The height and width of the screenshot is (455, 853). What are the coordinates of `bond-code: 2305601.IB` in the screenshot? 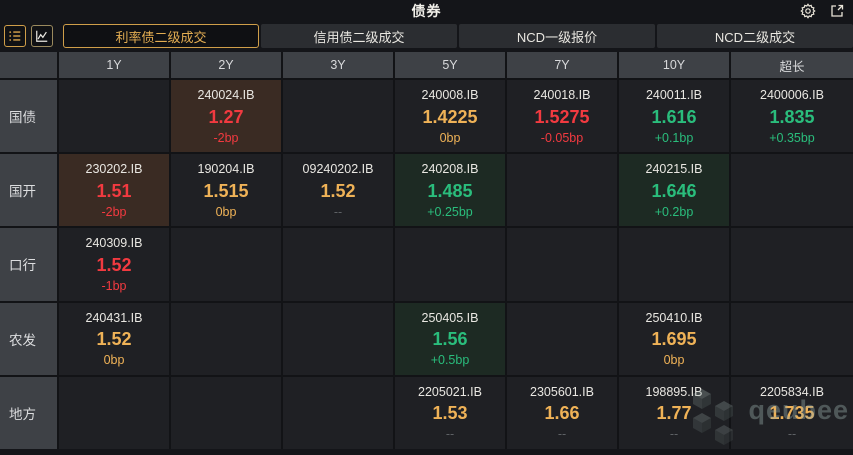 It's located at (562, 391).